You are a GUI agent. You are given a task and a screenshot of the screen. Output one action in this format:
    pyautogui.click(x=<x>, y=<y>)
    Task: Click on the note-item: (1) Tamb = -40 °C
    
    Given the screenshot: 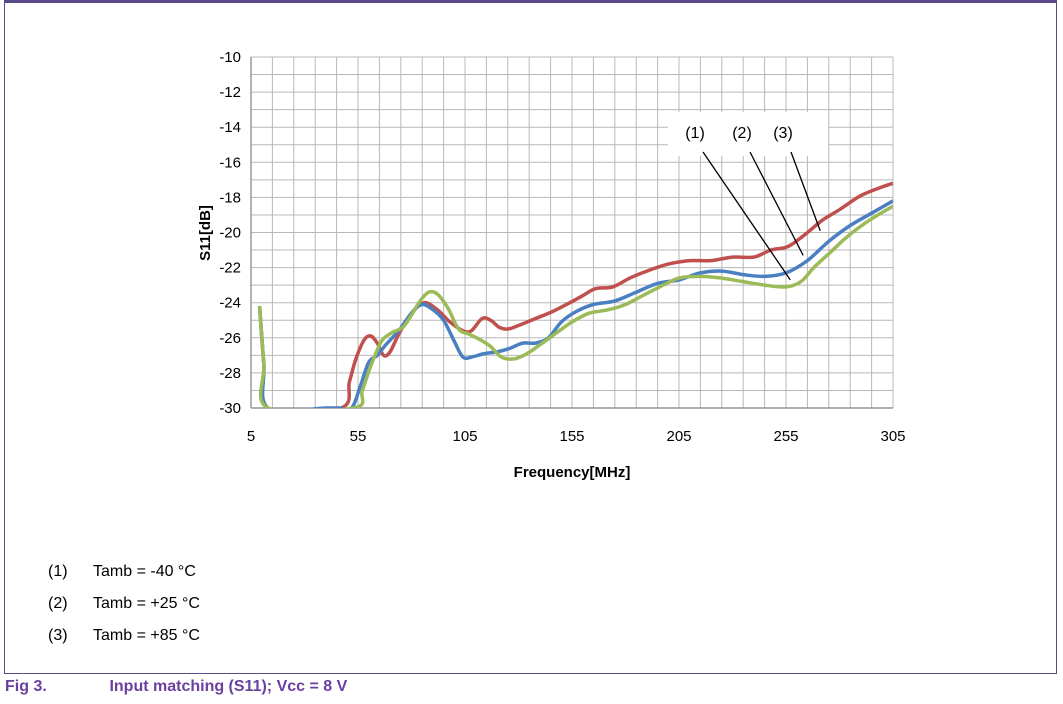 What is the action you would take?
    pyautogui.click(x=124, y=572)
    